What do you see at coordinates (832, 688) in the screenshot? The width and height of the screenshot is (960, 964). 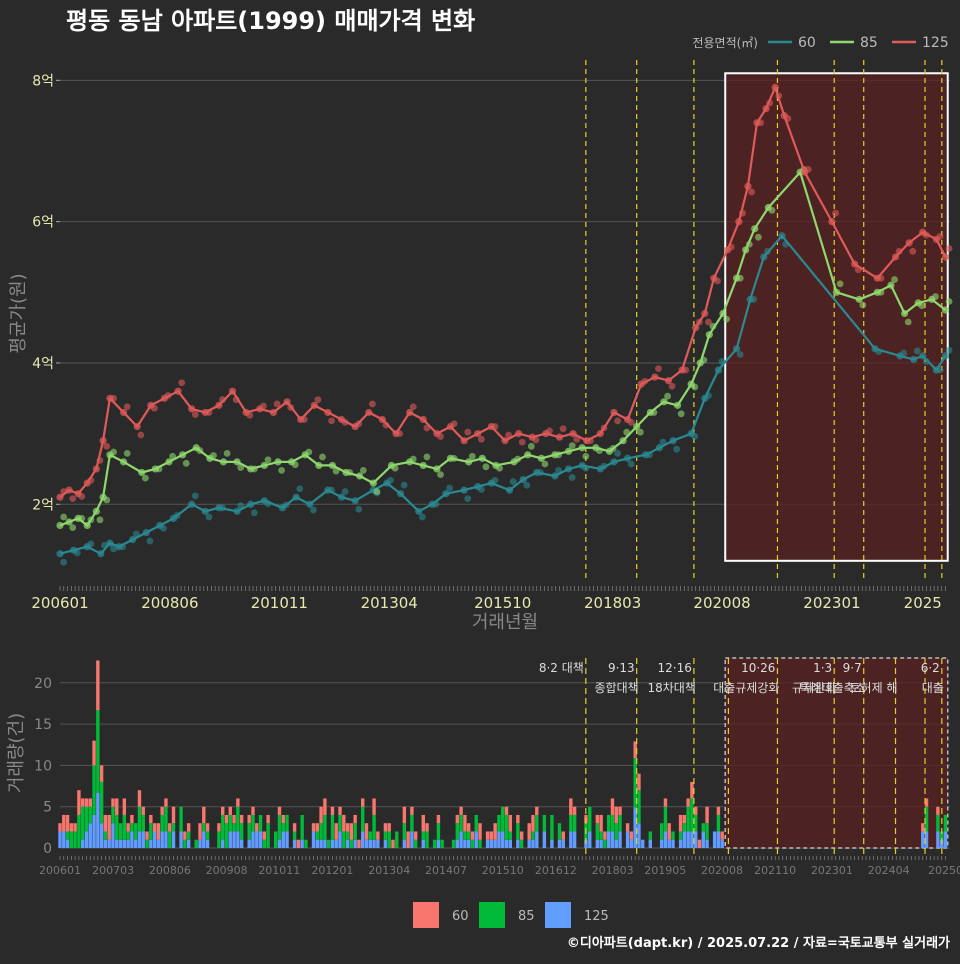 I see `policy-name: 특례대출축소` at bounding box center [832, 688].